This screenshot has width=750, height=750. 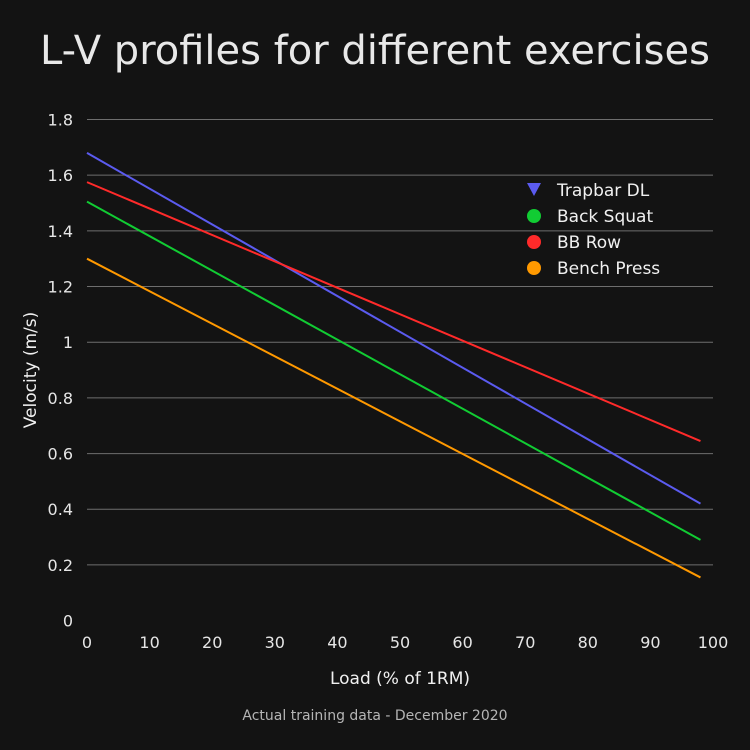 I want to click on legend-label: Trapbar DL, so click(x=603, y=191).